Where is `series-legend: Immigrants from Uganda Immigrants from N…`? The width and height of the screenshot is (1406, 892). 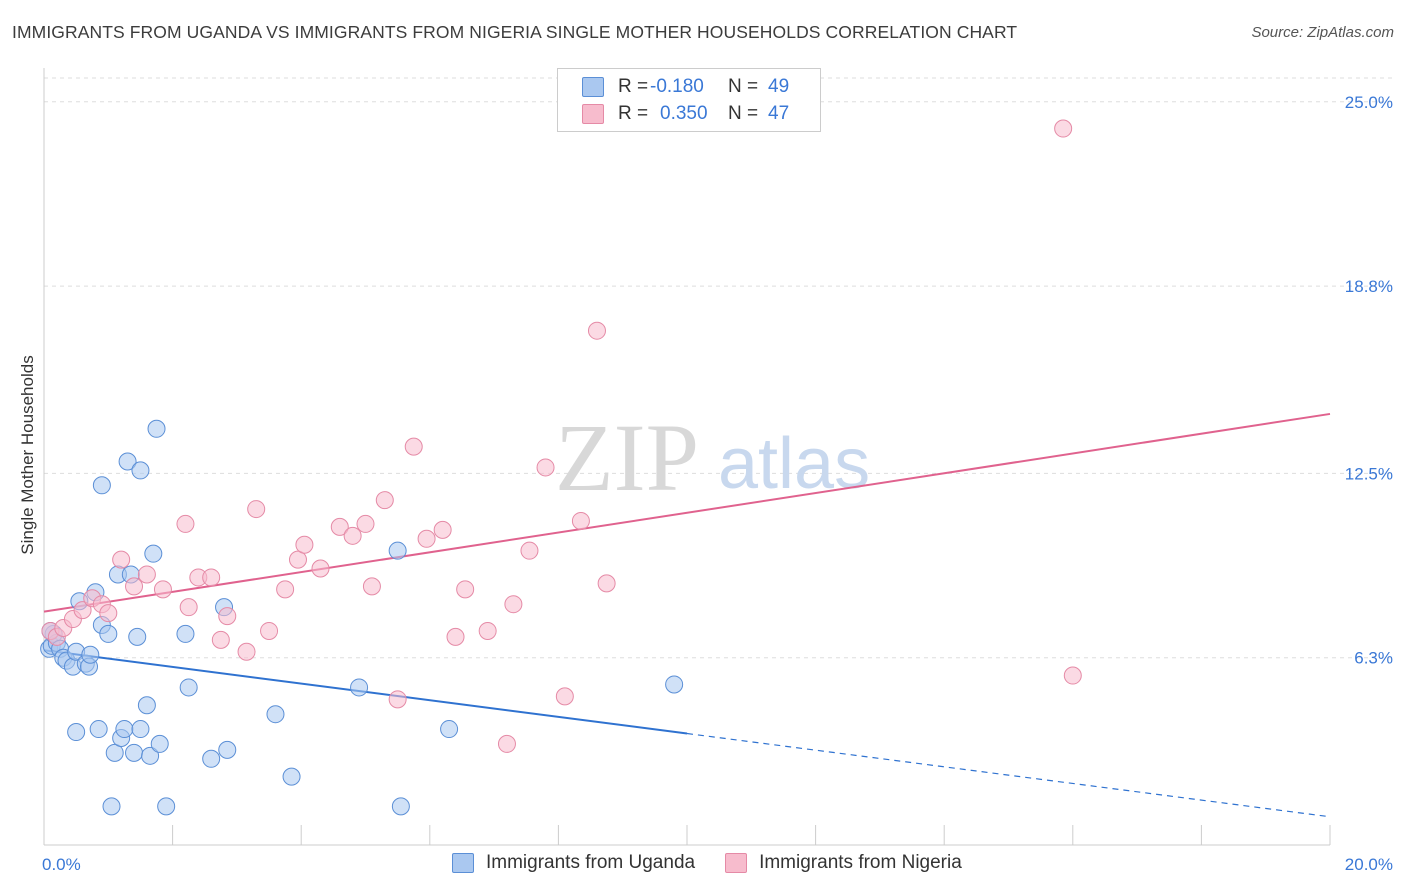
series-legend: Immigrants from Uganda Immigrants from N… is located at coordinates (722, 863).